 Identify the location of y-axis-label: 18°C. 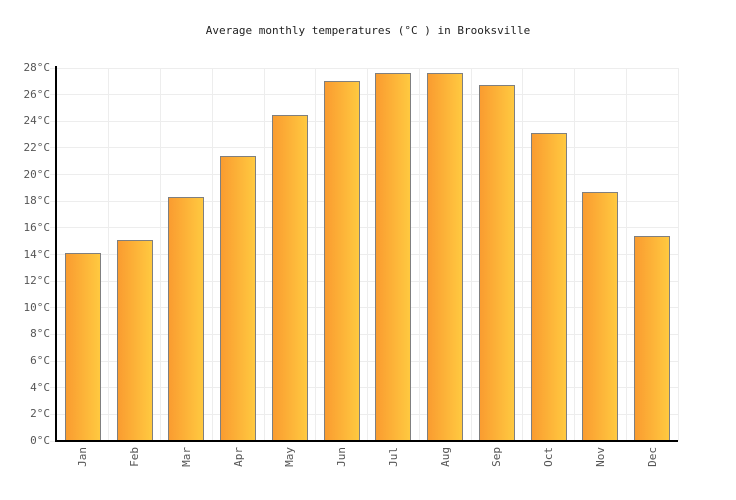
(37, 201).